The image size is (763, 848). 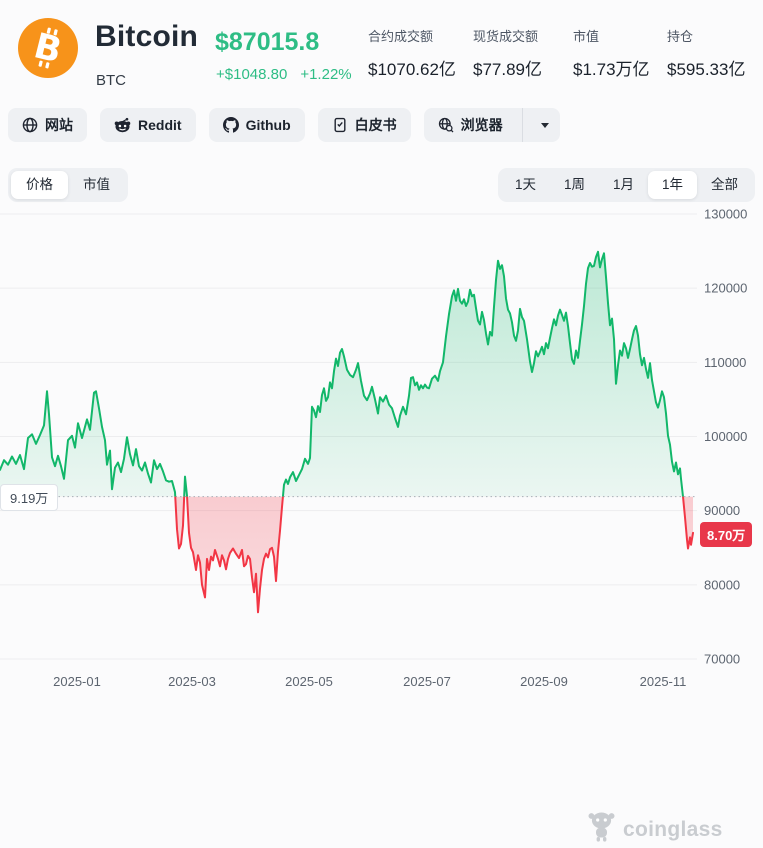 What do you see at coordinates (725, 214) in the screenshot?
I see `y-axis-label: 130000` at bounding box center [725, 214].